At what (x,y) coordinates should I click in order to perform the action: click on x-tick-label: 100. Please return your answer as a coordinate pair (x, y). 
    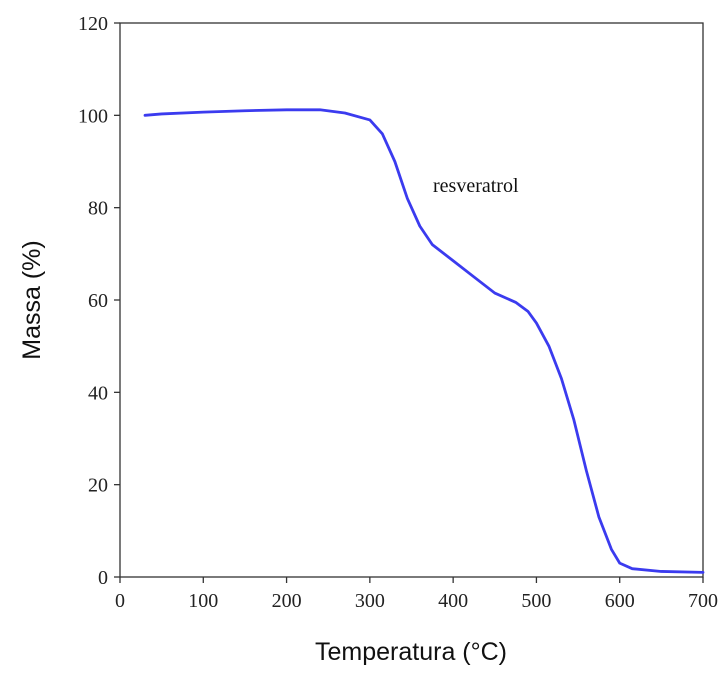
    Looking at the image, I should click on (203, 601).